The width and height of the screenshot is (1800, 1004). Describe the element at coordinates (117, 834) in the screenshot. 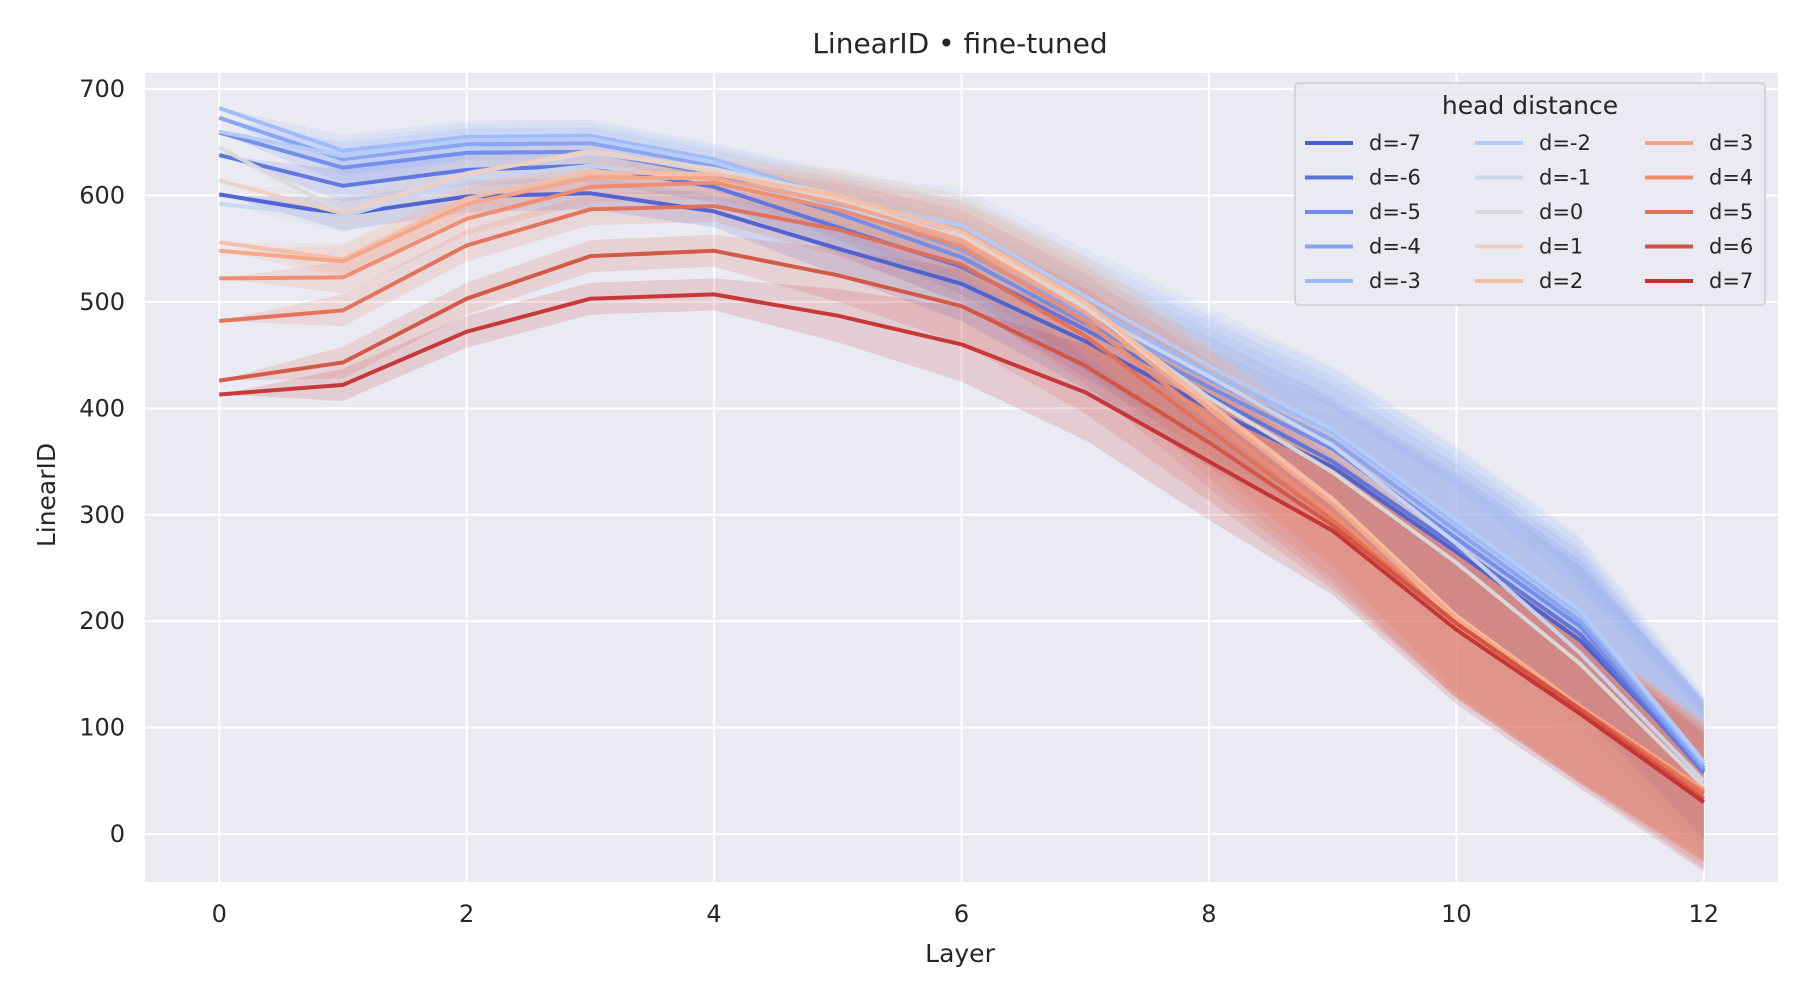

I see `y-tick-label: 0` at that location.